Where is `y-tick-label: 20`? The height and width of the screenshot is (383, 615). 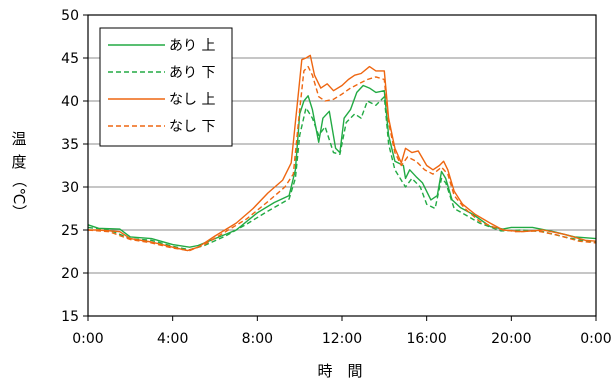
y-tick-label: 20 is located at coordinates (70, 274).